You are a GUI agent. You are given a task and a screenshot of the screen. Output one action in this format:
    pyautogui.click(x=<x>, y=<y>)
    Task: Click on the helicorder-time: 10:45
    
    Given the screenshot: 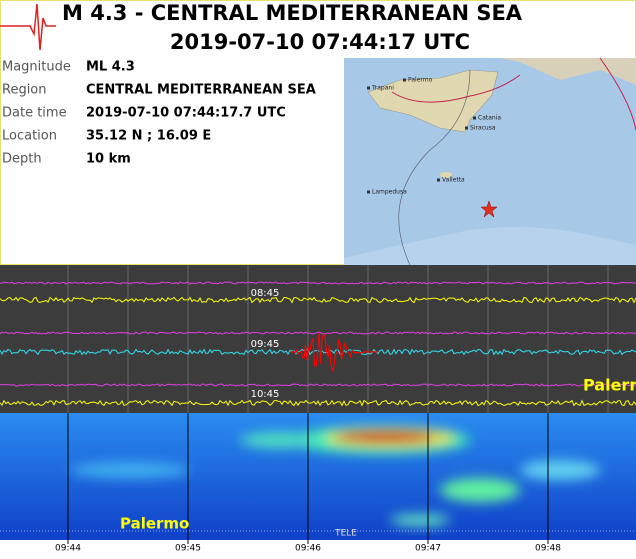 What is the action you would take?
    pyautogui.click(x=265, y=394)
    